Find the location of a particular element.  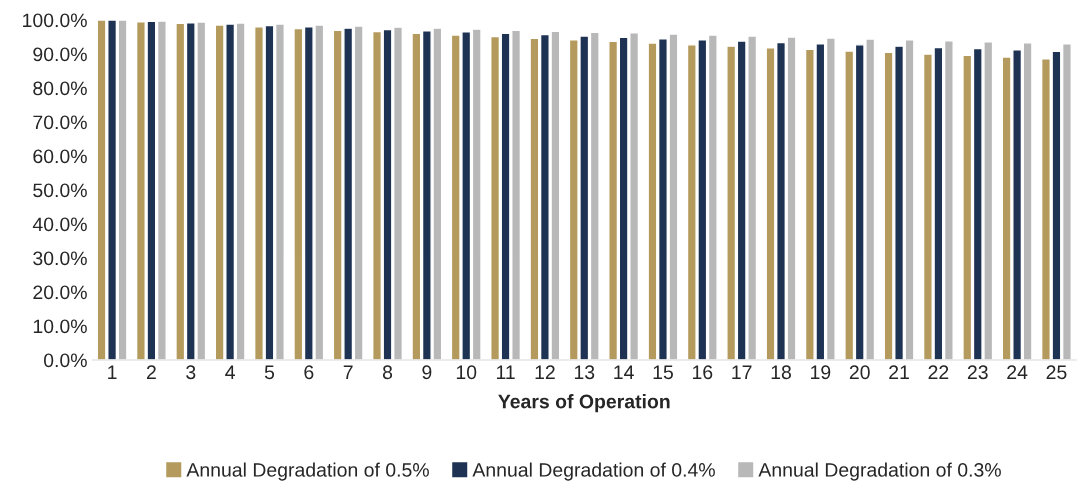

x-tick-label: 21 is located at coordinates (899, 372).